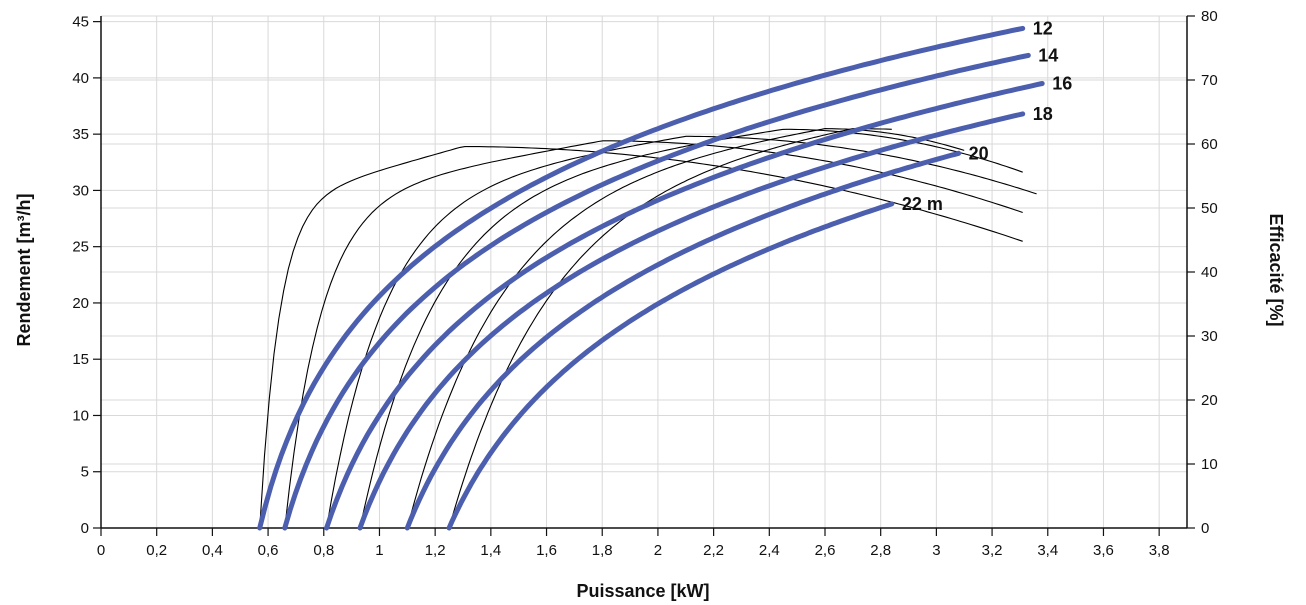  What do you see at coordinates (1209, 16) in the screenshot?
I see `y2-tick-label: 80` at bounding box center [1209, 16].